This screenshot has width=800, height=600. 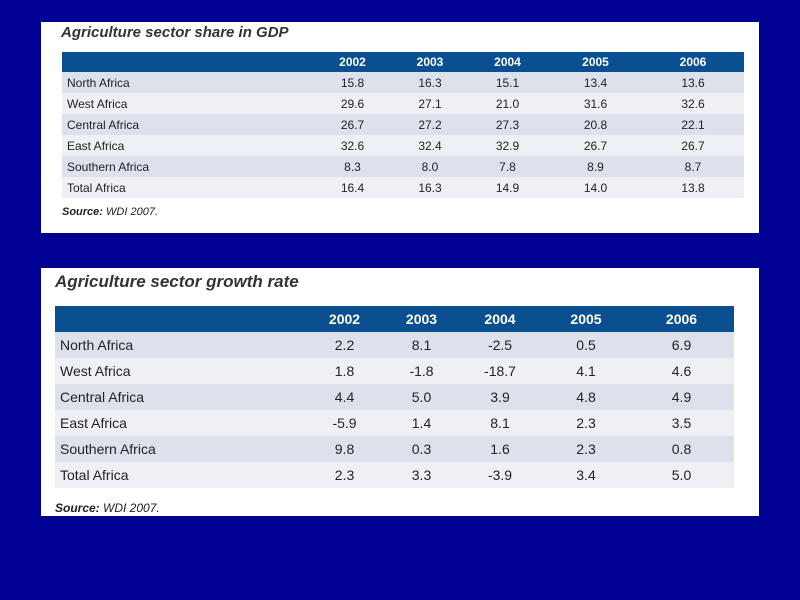 I want to click on table-row: Southern Africa 9.8 0.3 1.6 2.3 0.8, so click(x=394, y=449).